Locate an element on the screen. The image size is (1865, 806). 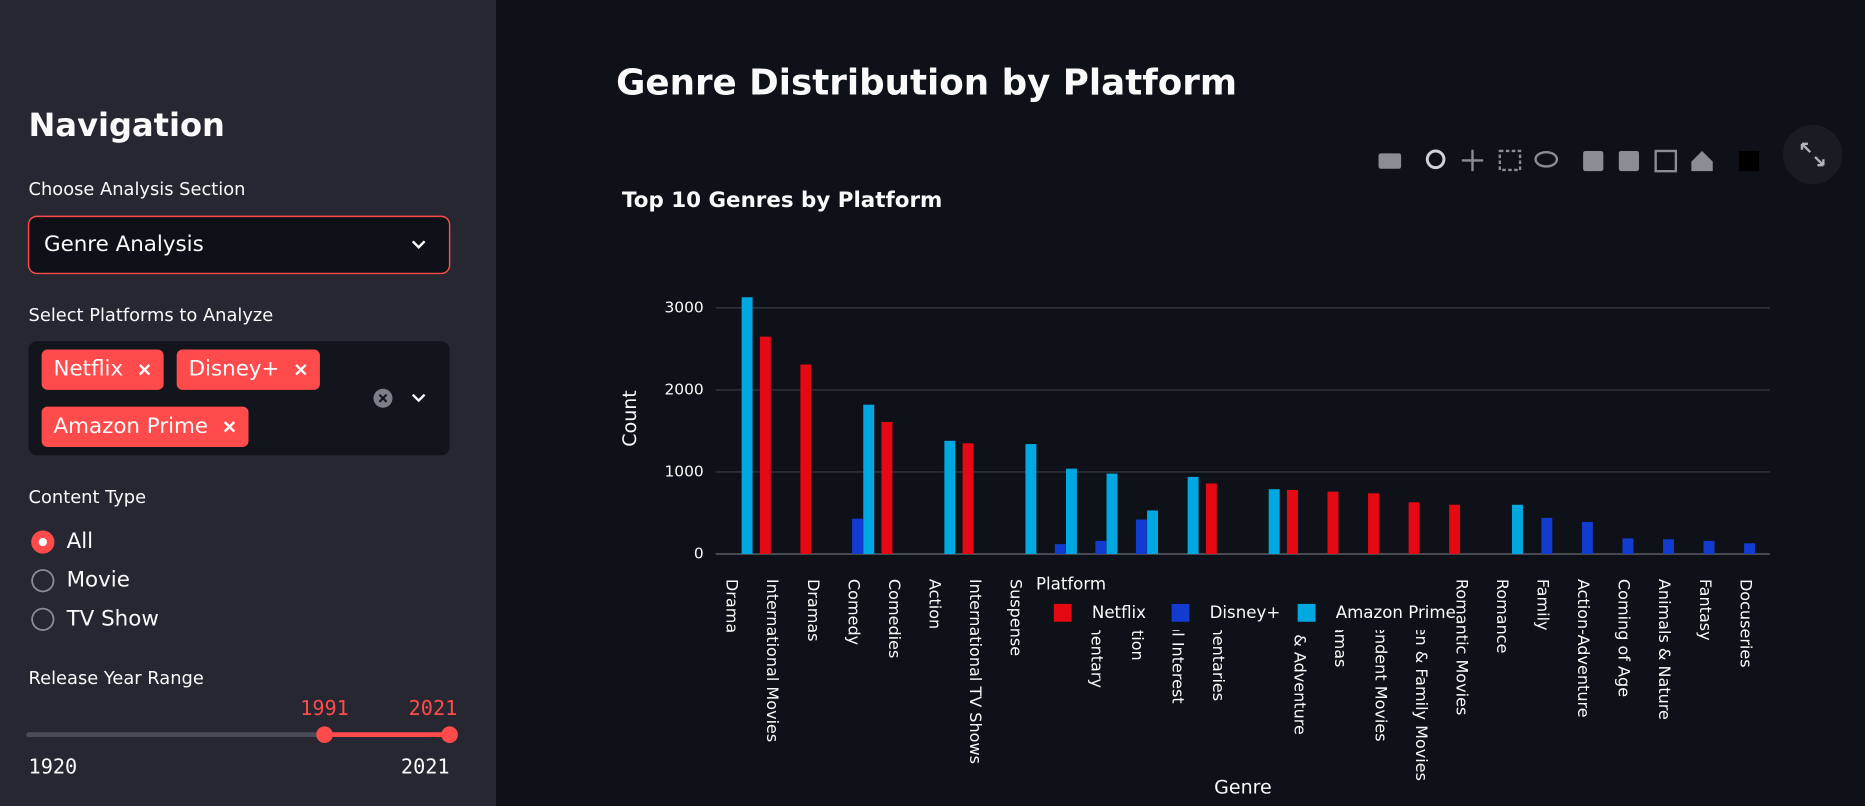
home-icon is located at coordinates (1702, 161).